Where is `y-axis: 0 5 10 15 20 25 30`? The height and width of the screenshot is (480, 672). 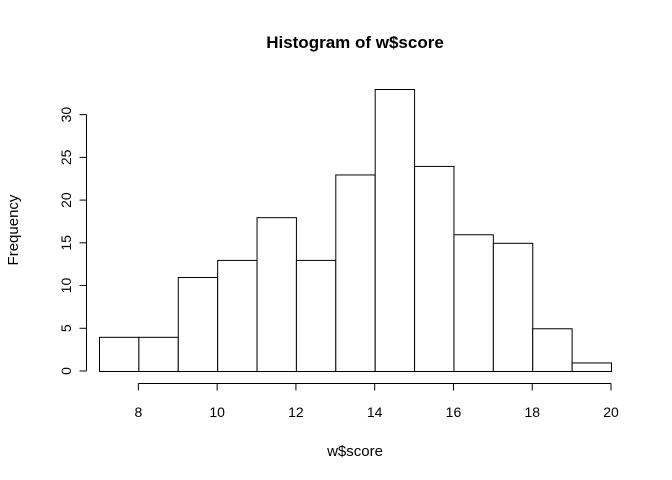
y-axis: 0 5 10 15 20 25 30 is located at coordinates (72, 241).